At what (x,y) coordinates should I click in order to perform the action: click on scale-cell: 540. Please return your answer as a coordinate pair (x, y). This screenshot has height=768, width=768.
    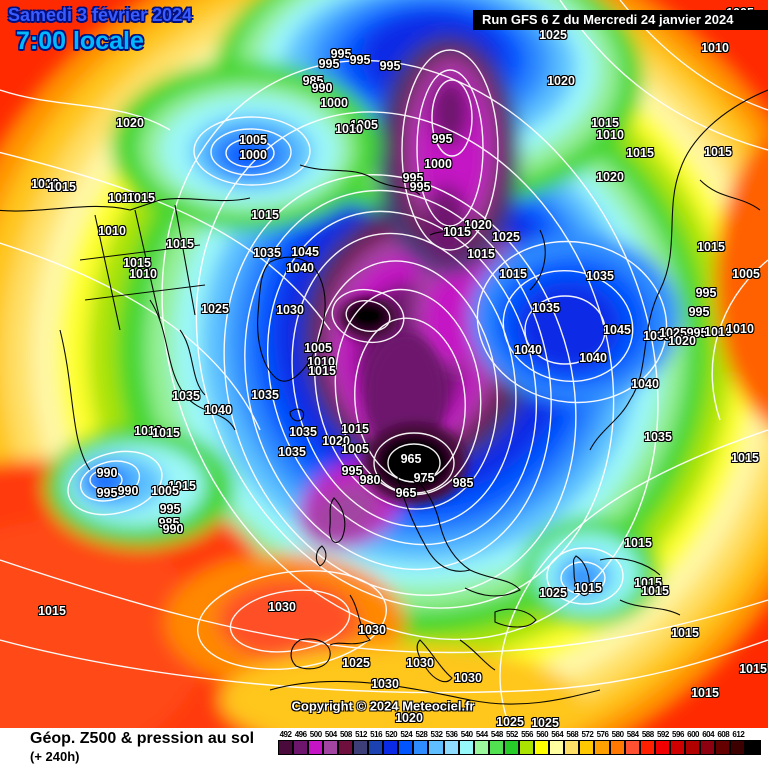
    Looking at the image, I should click on (466, 742).